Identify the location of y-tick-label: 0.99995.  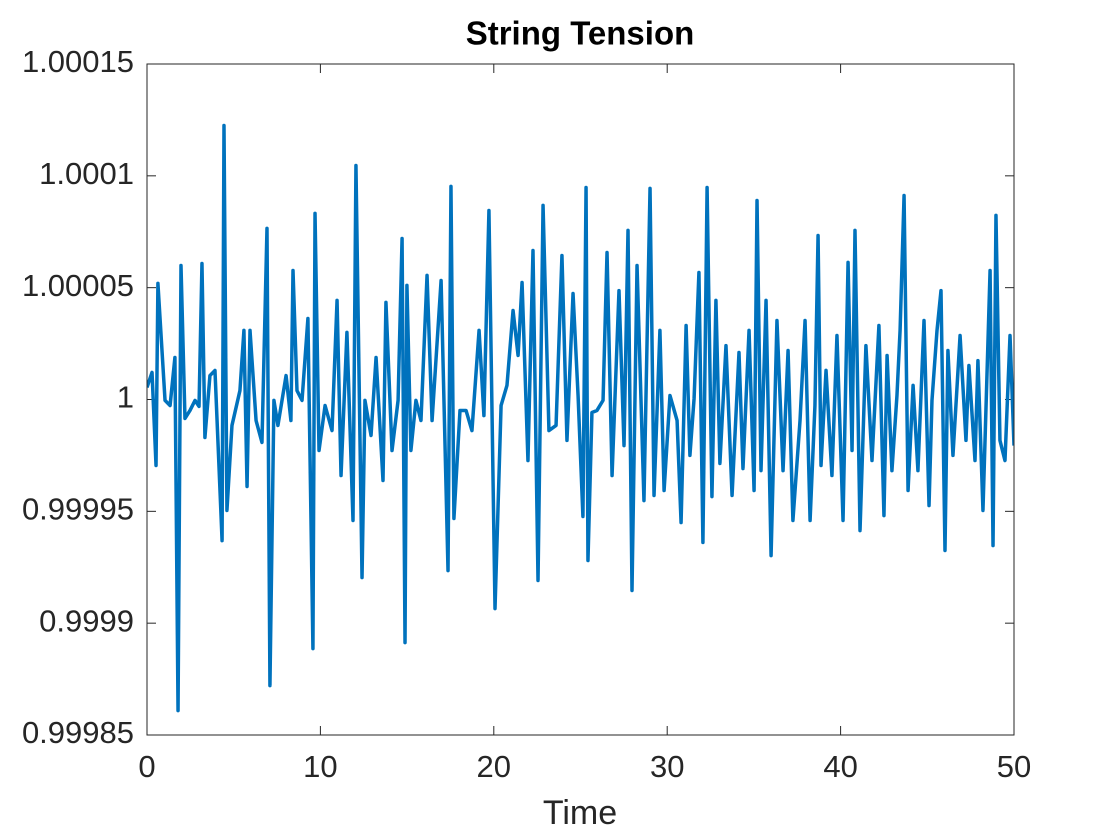
(78, 509).